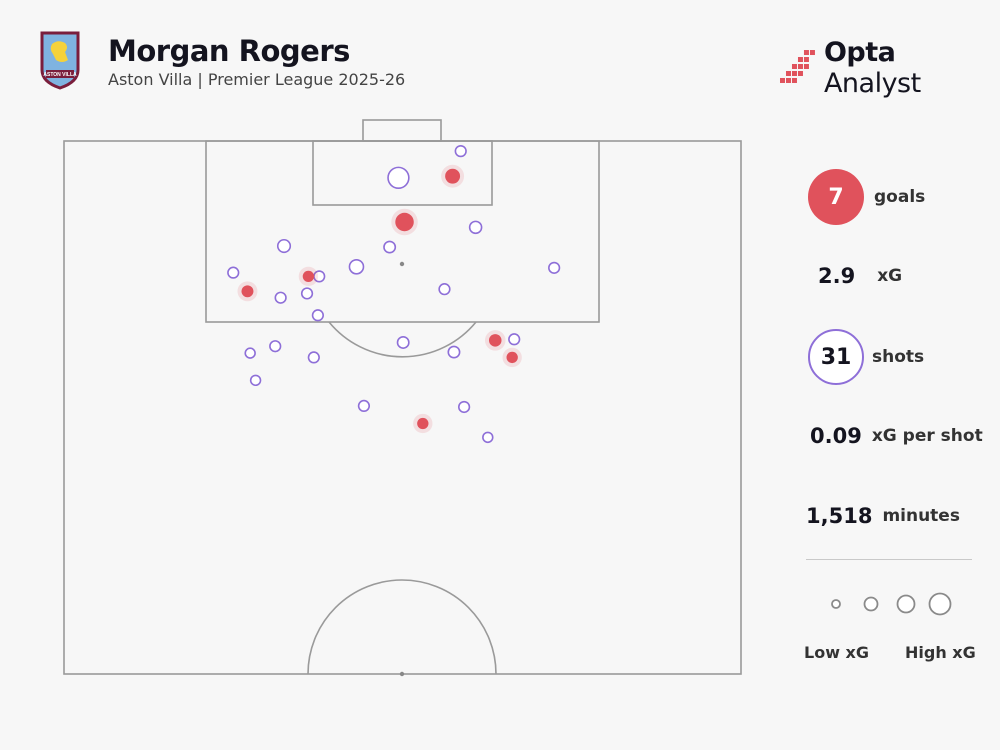 The width and height of the screenshot is (1000, 750). I want to click on brand-light: Analyst, so click(872, 83).